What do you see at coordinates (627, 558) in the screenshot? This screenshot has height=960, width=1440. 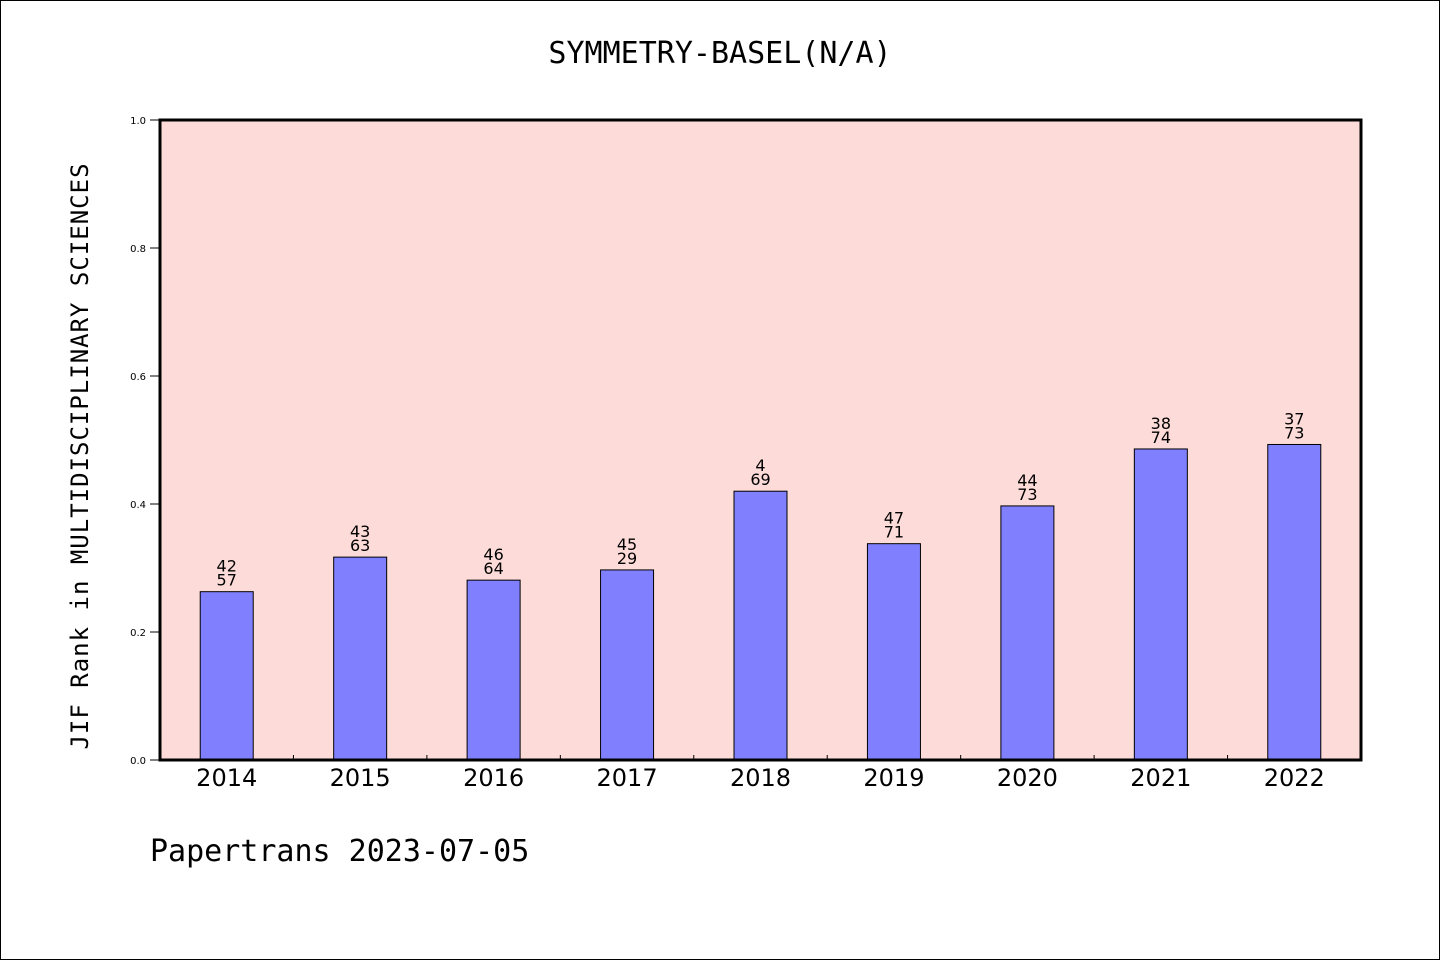 I see `bar-label-bottom: 29` at bounding box center [627, 558].